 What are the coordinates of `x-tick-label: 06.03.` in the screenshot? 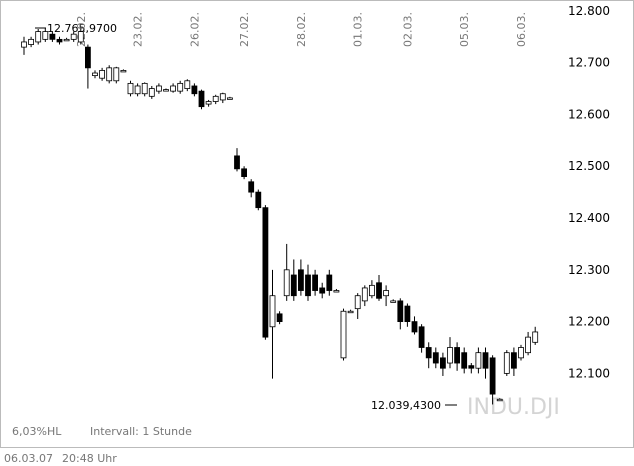 It's located at (521, 29).